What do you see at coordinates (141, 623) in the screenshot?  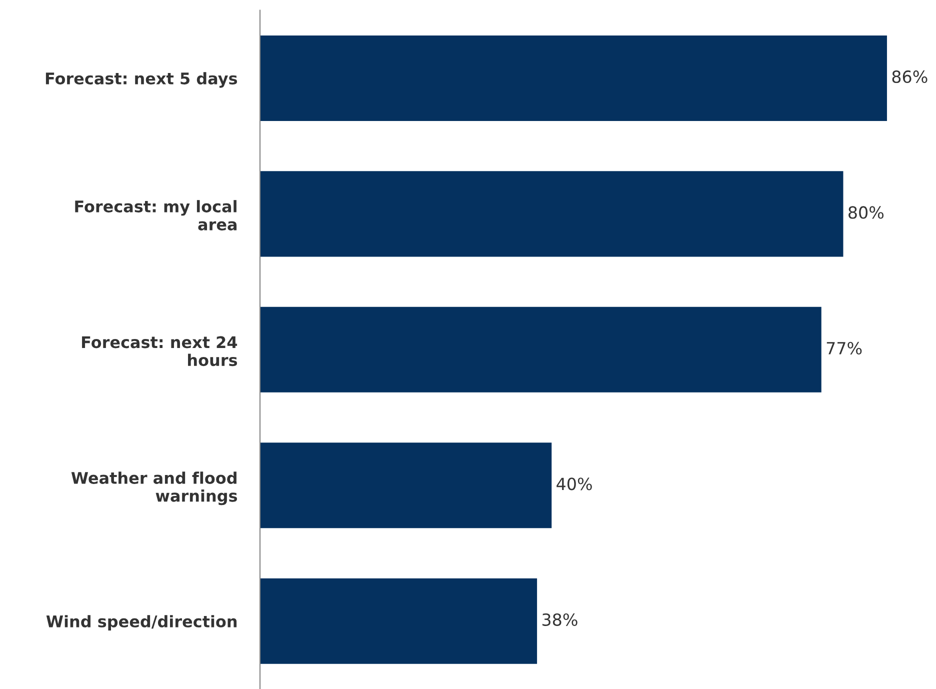 I see `y-tick-label: Wind speed/direction` at bounding box center [141, 623].